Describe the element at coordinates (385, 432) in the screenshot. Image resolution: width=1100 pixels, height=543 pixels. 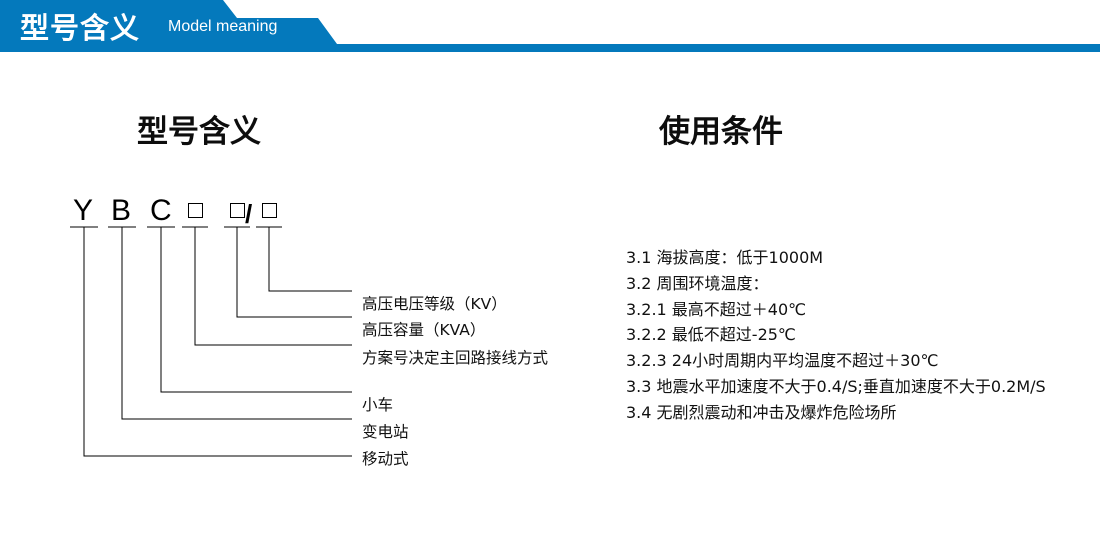
I see `leader-label-substation: 变电站` at that location.